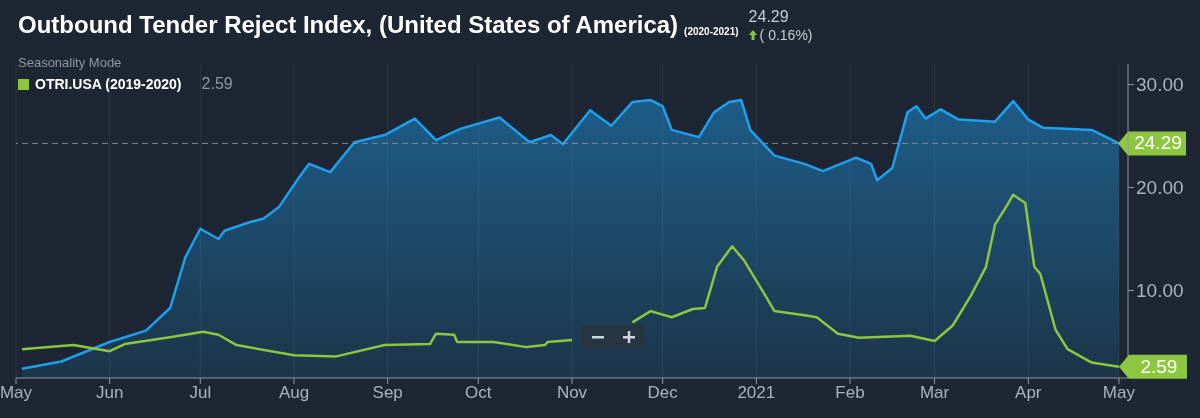 Image resolution: width=1200 pixels, height=418 pixels. I want to click on x-tick-label: Nov, so click(572, 393).